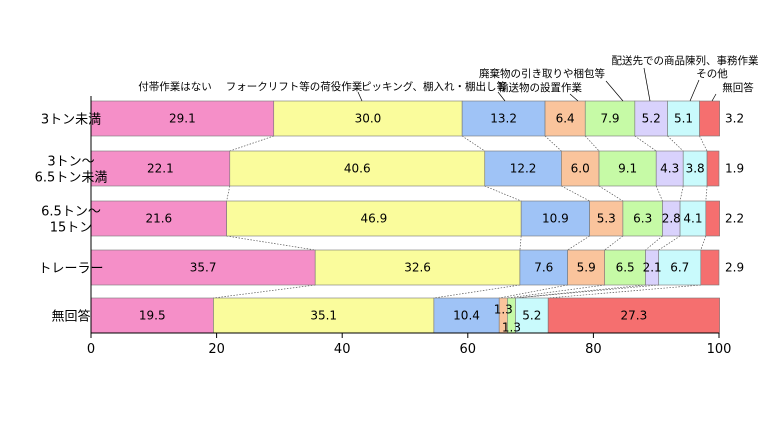 Image resolution: width=777 pixels, height=437 pixels. What do you see at coordinates (175, 86) in the screenshot?
I see `series-annotation: 付帯作業はない` at bounding box center [175, 86].